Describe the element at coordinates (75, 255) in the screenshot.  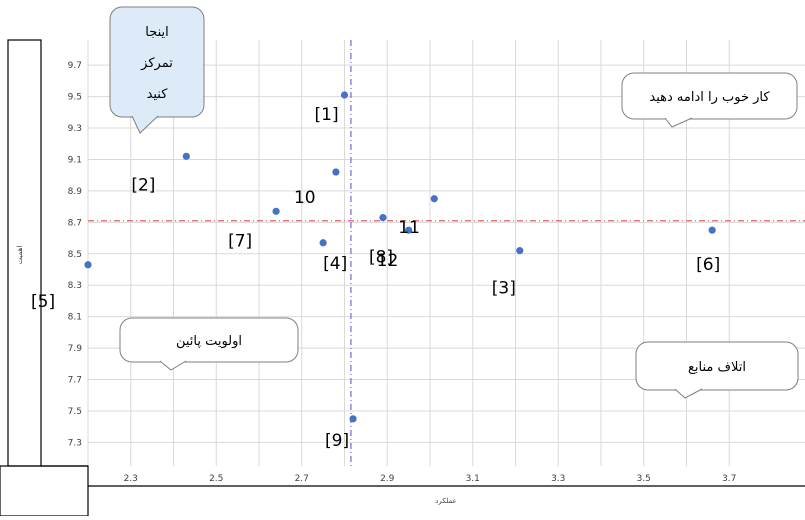
I see `y-tick-label: 8.5` at that location.